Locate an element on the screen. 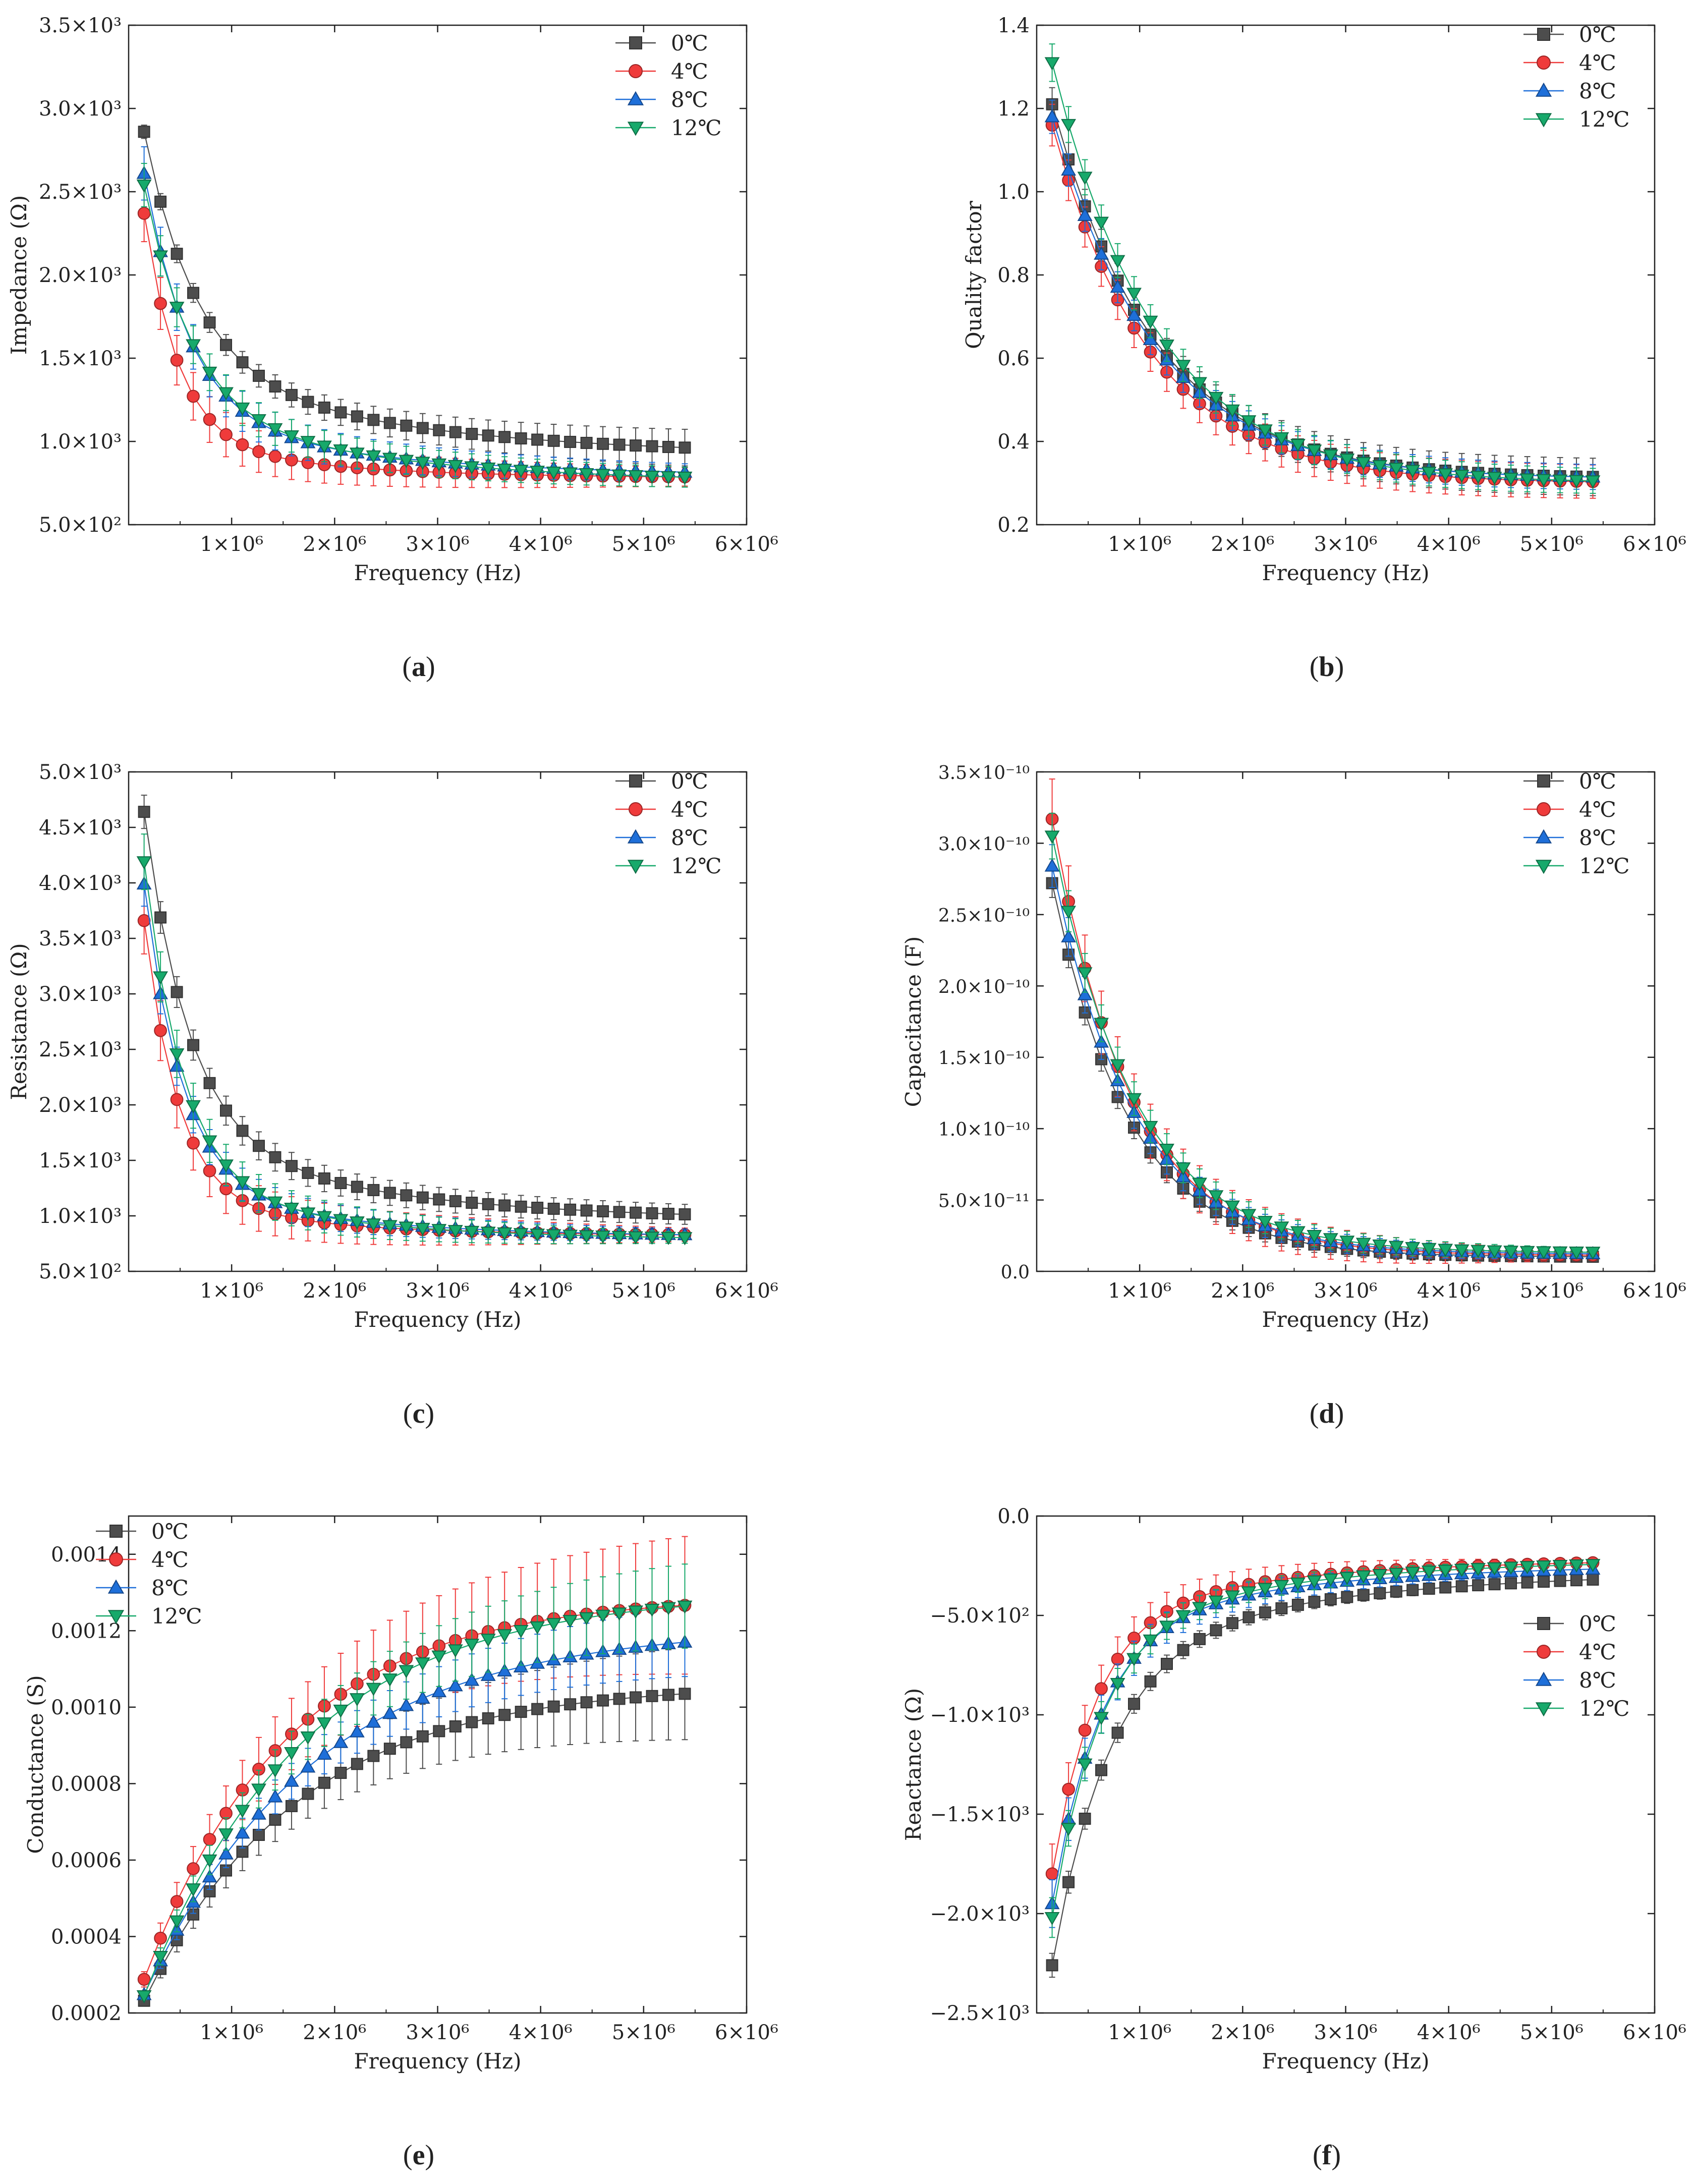 Image resolution: width=1695 pixels, height=2184 pixels. x-axis-label: Frequency (Hz) is located at coordinates (1345, 2061).